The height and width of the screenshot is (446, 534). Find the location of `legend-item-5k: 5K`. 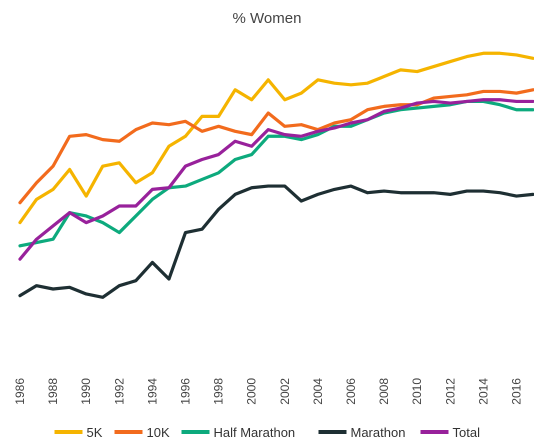

legend-item-5k: 5K is located at coordinates (78, 432).